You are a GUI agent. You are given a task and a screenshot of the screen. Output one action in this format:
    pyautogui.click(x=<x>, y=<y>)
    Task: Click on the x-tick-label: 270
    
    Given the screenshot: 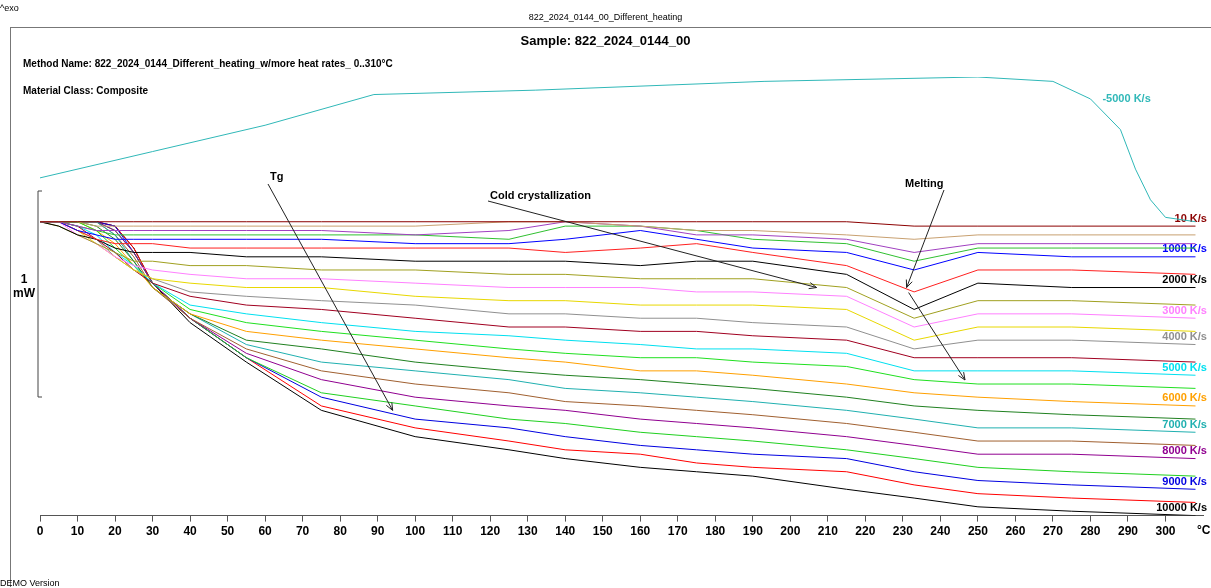 What is the action you would take?
    pyautogui.click(x=1053, y=531)
    